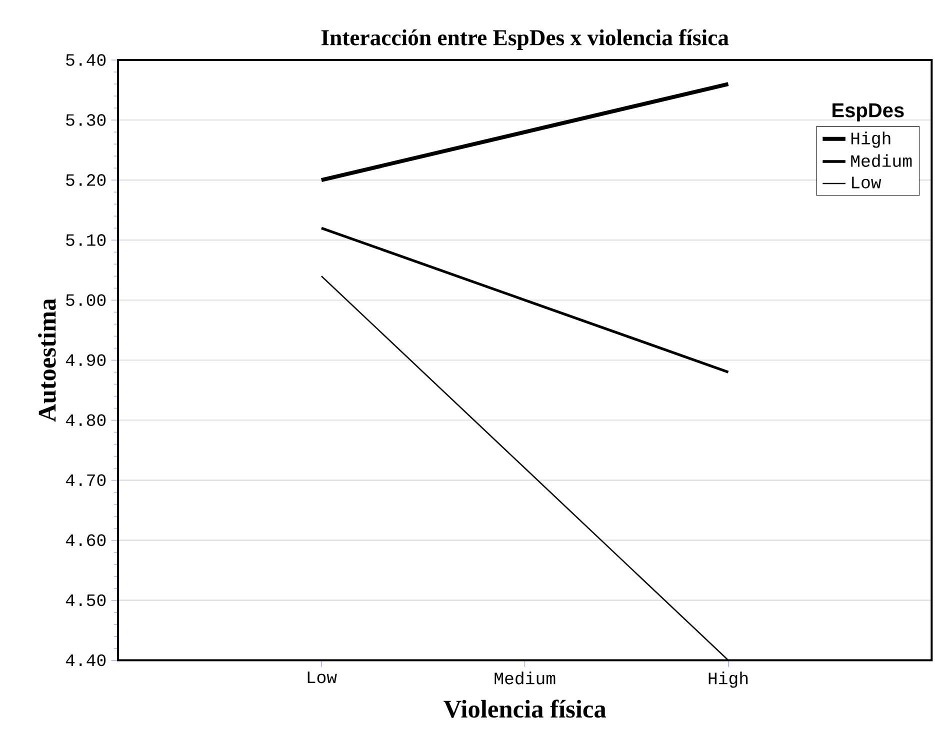  Describe the element at coordinates (86, 300) in the screenshot. I see `y-tick-label: 5.00` at that location.